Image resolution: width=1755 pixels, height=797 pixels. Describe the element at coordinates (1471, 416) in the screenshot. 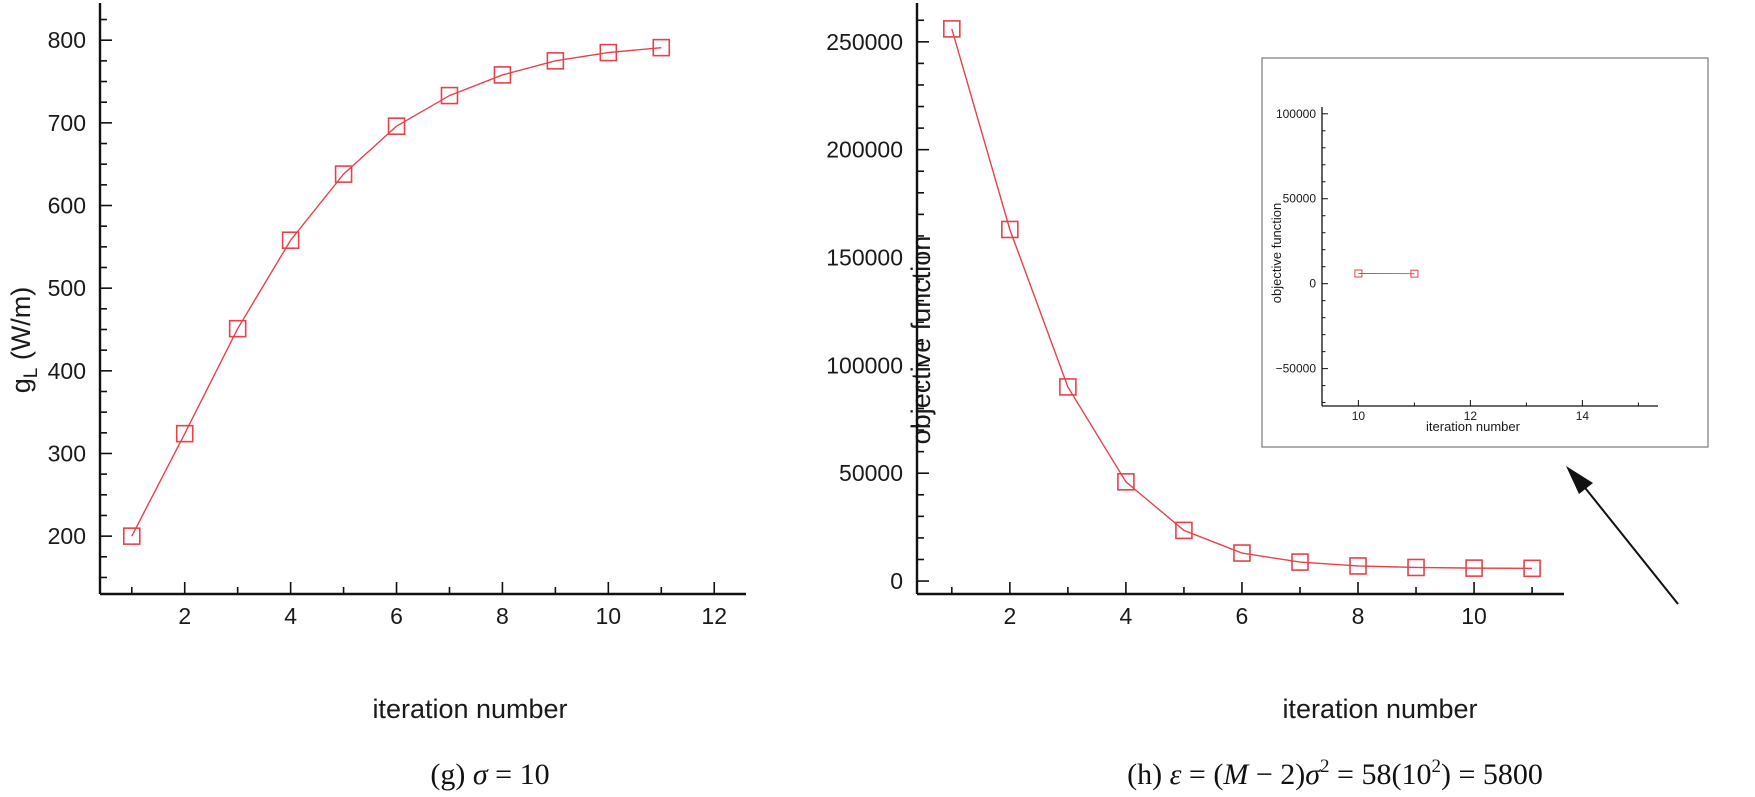

I see `inset-x-tick-label: 12` at that location.